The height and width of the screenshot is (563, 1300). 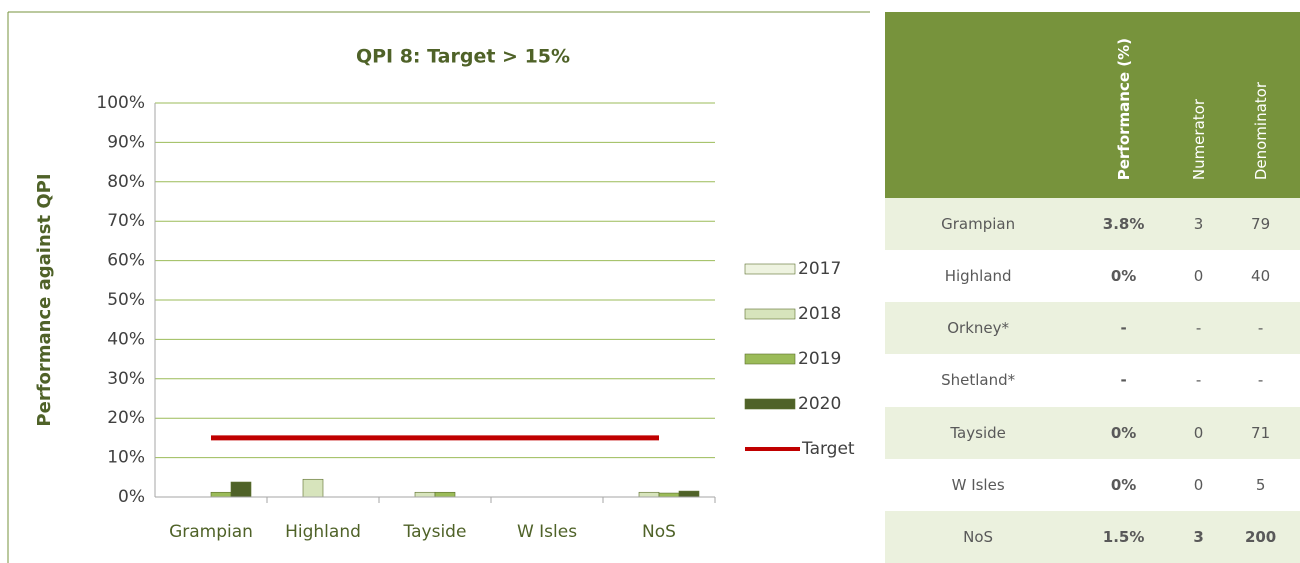 What do you see at coordinates (126, 182) in the screenshot?
I see `y-tick-label: 80%` at bounding box center [126, 182].